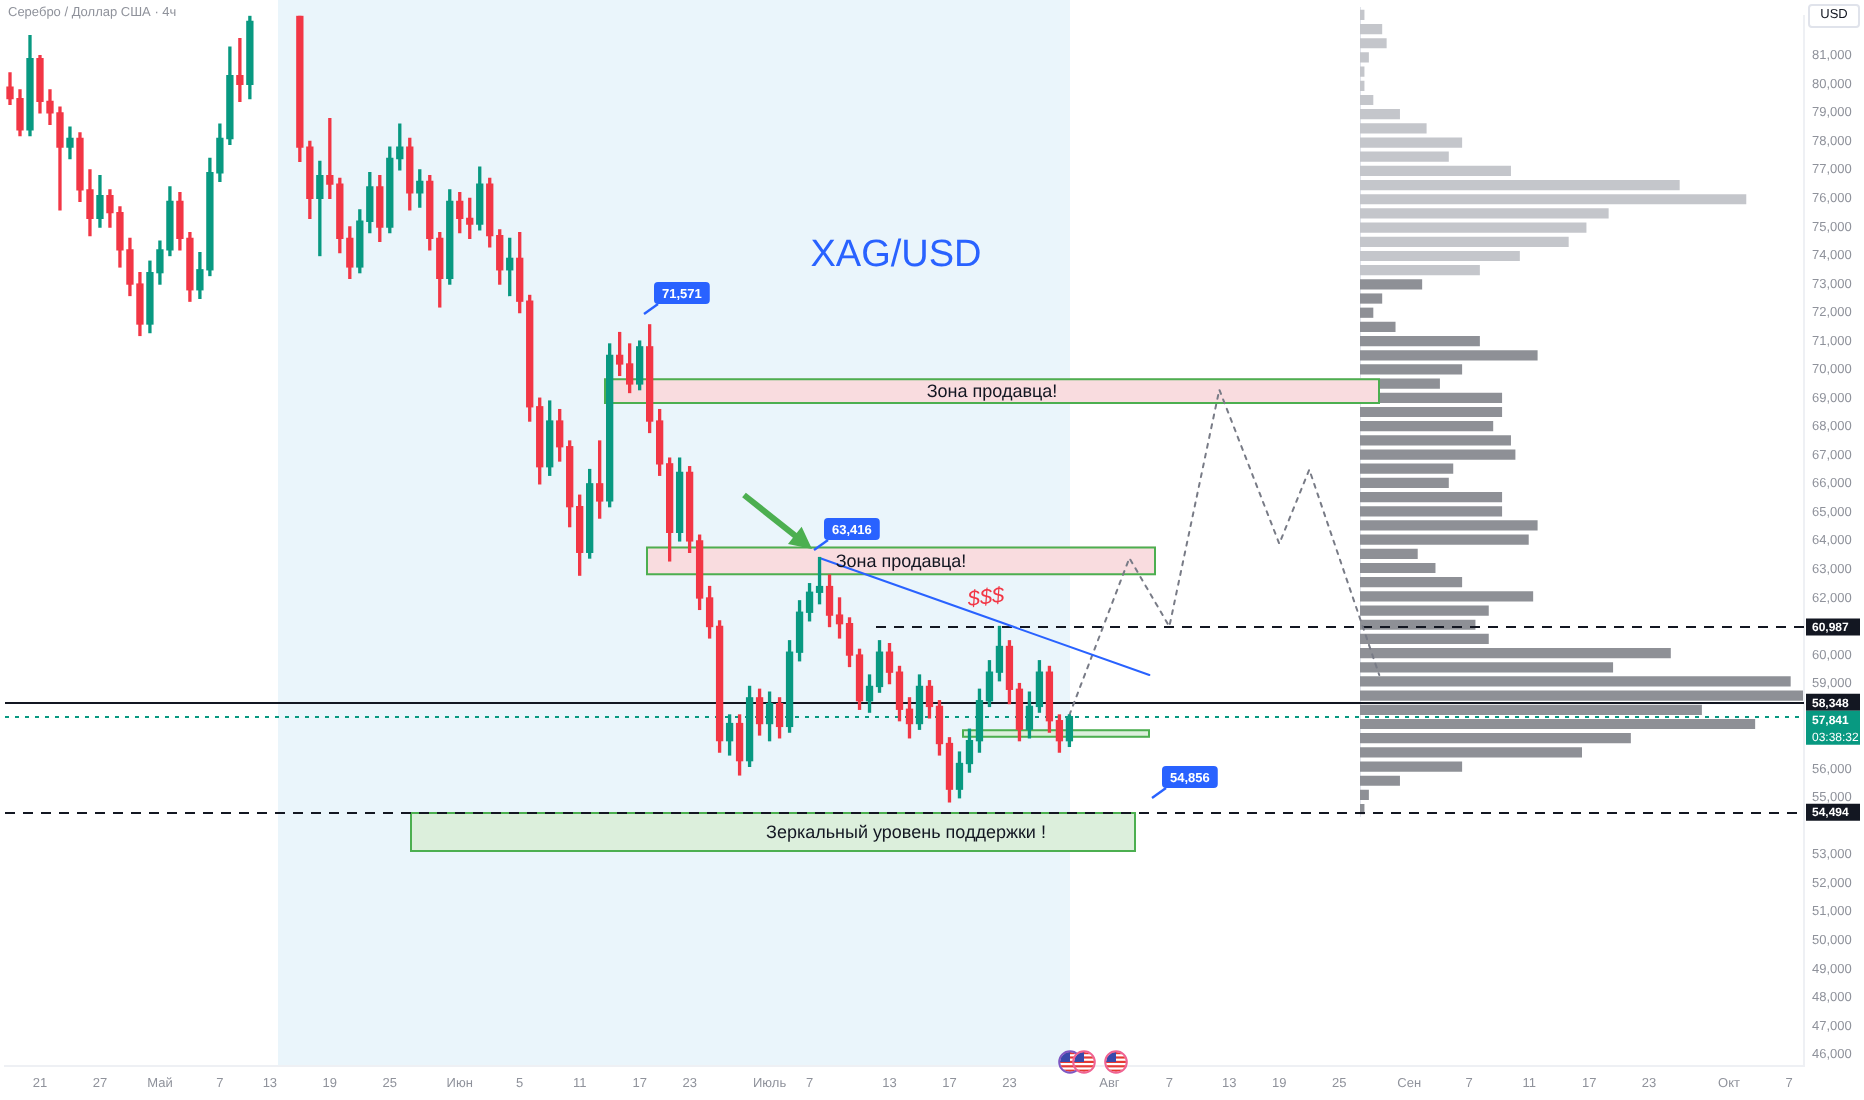 The height and width of the screenshot is (1100, 1864). Describe the element at coordinates (240, 70) in the screenshot. I see `candlestick` at that location.